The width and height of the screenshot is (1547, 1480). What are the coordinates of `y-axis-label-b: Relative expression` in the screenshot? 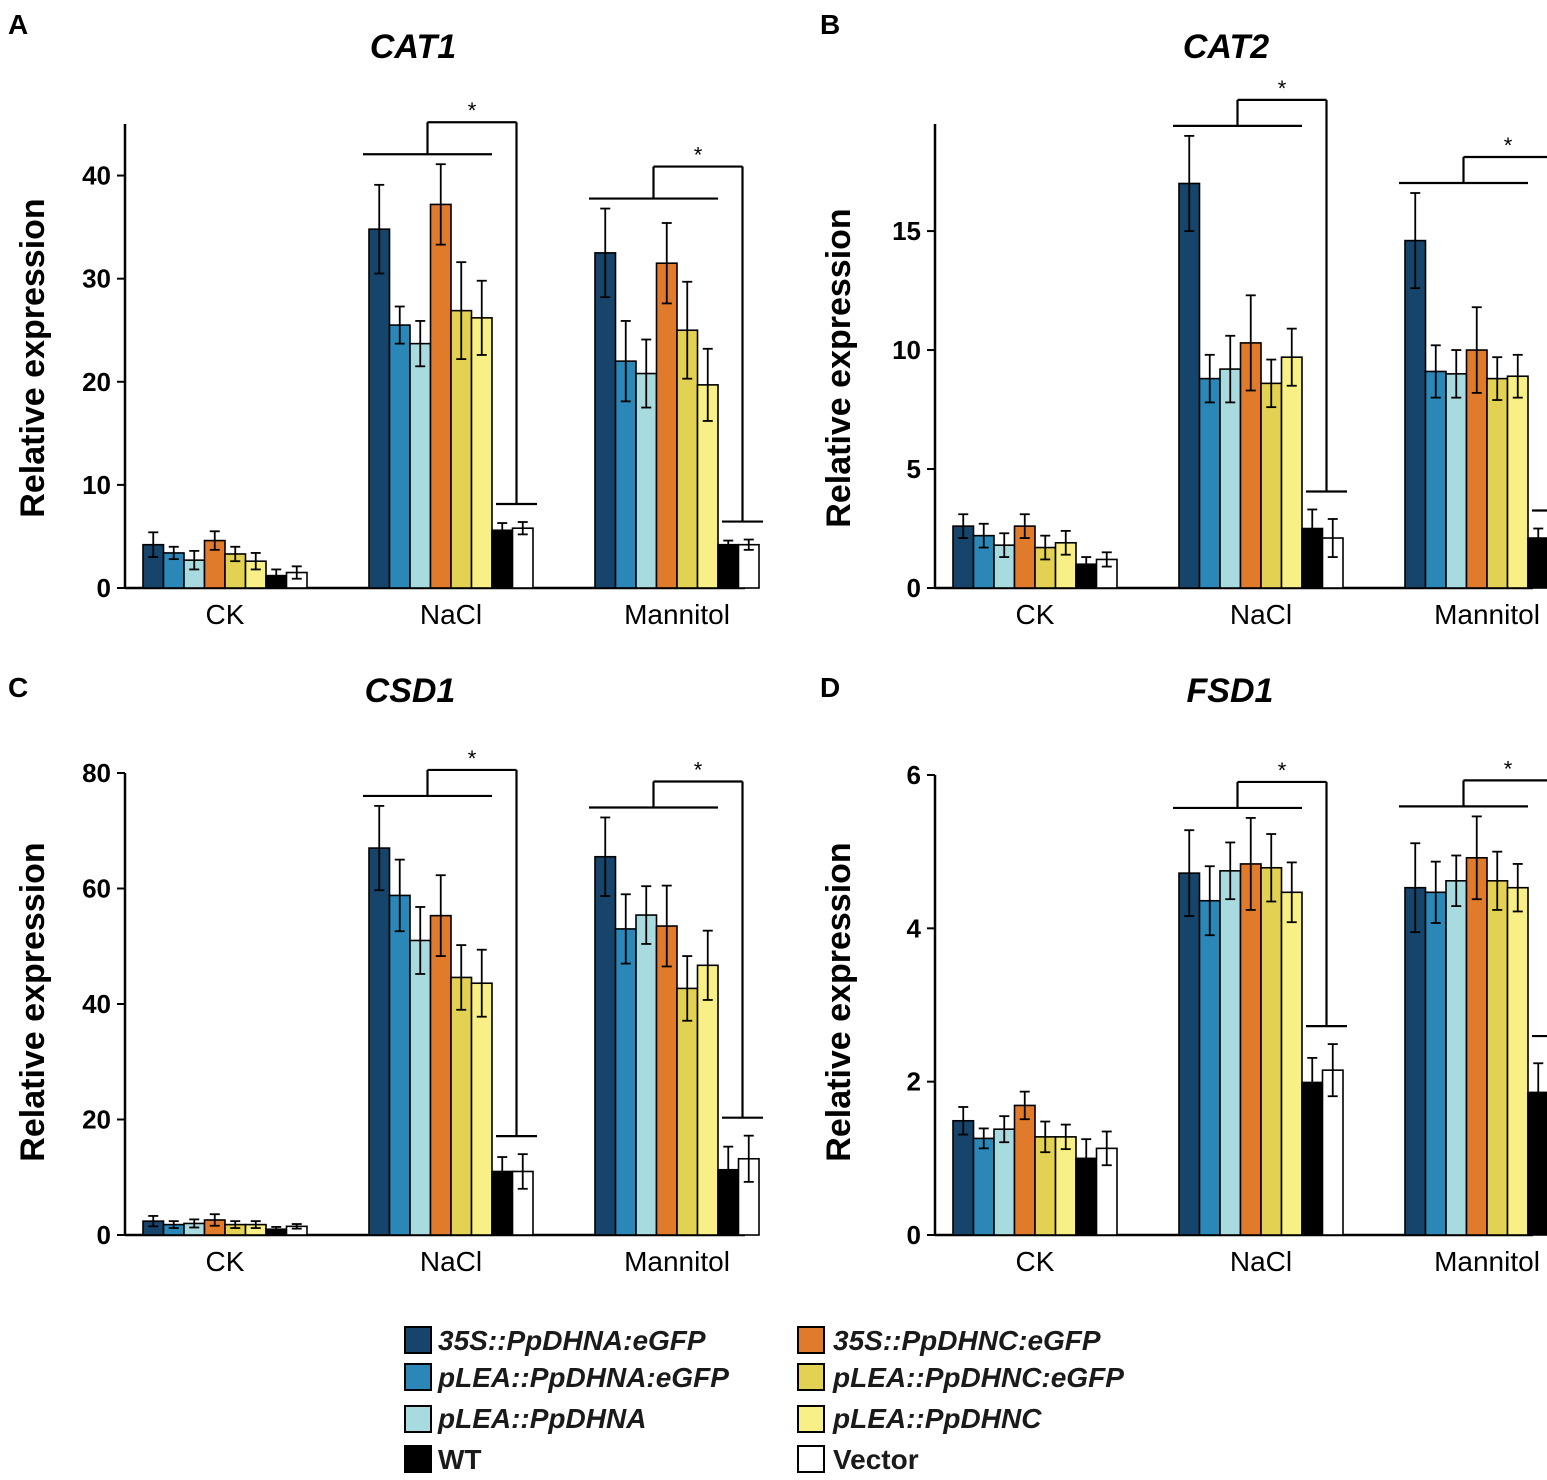 It's located at (839, 367).